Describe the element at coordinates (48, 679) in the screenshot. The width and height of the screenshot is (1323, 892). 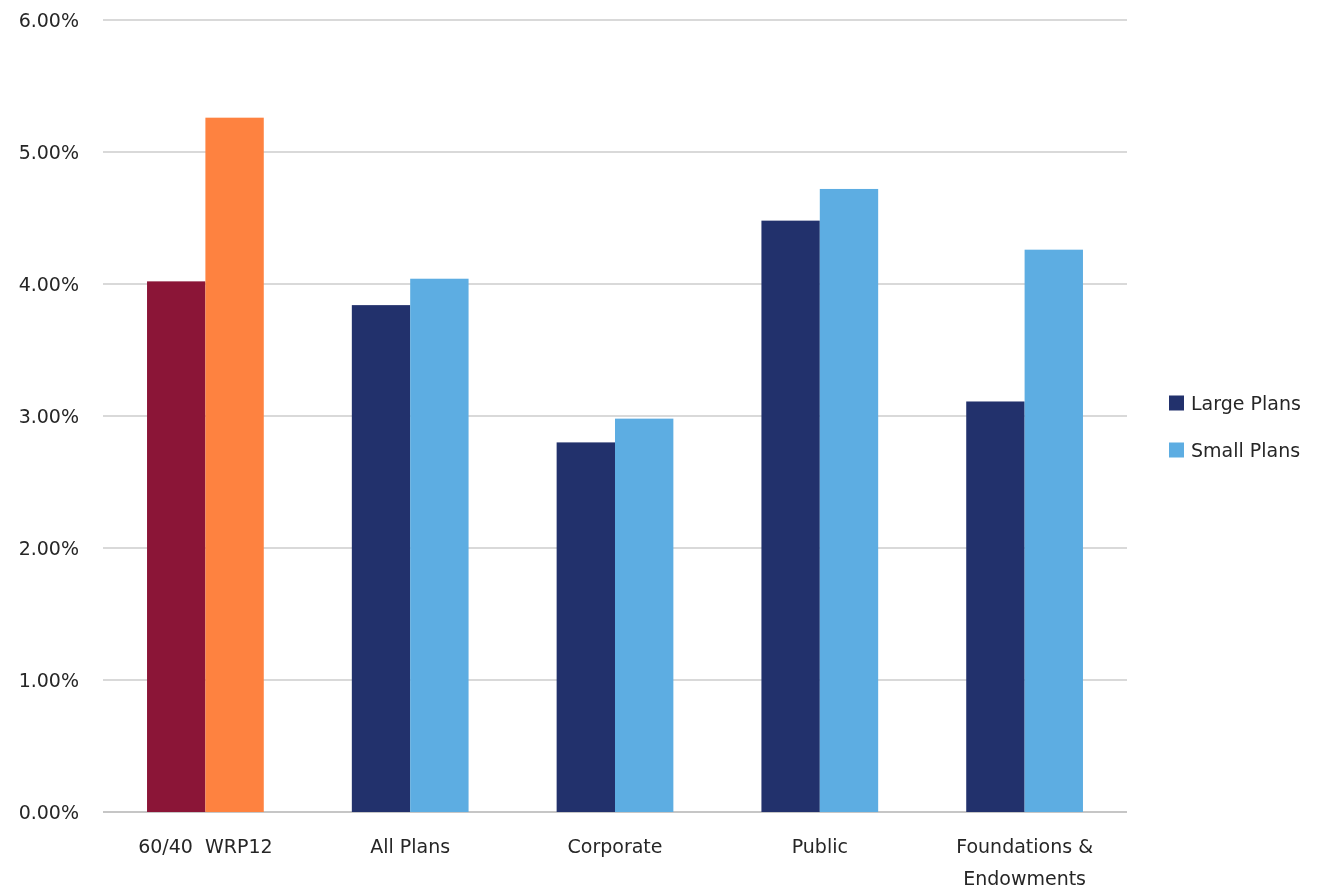
I see `y-tick-label: 1.00%` at that location.